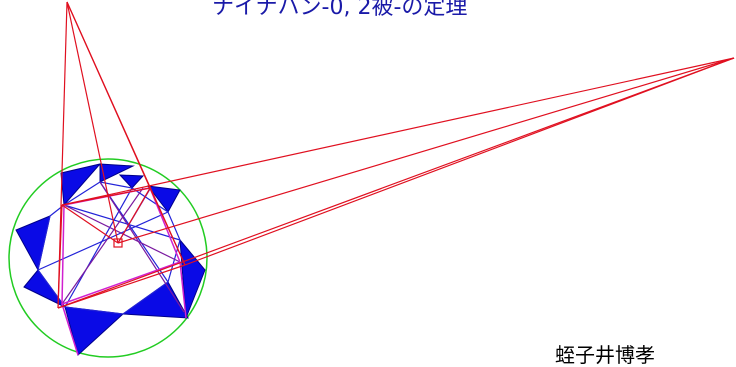  What do you see at coordinates (339, 10) in the screenshot?
I see `diagram-title: ナイナハン-0, 2被-の定理` at bounding box center [339, 10].